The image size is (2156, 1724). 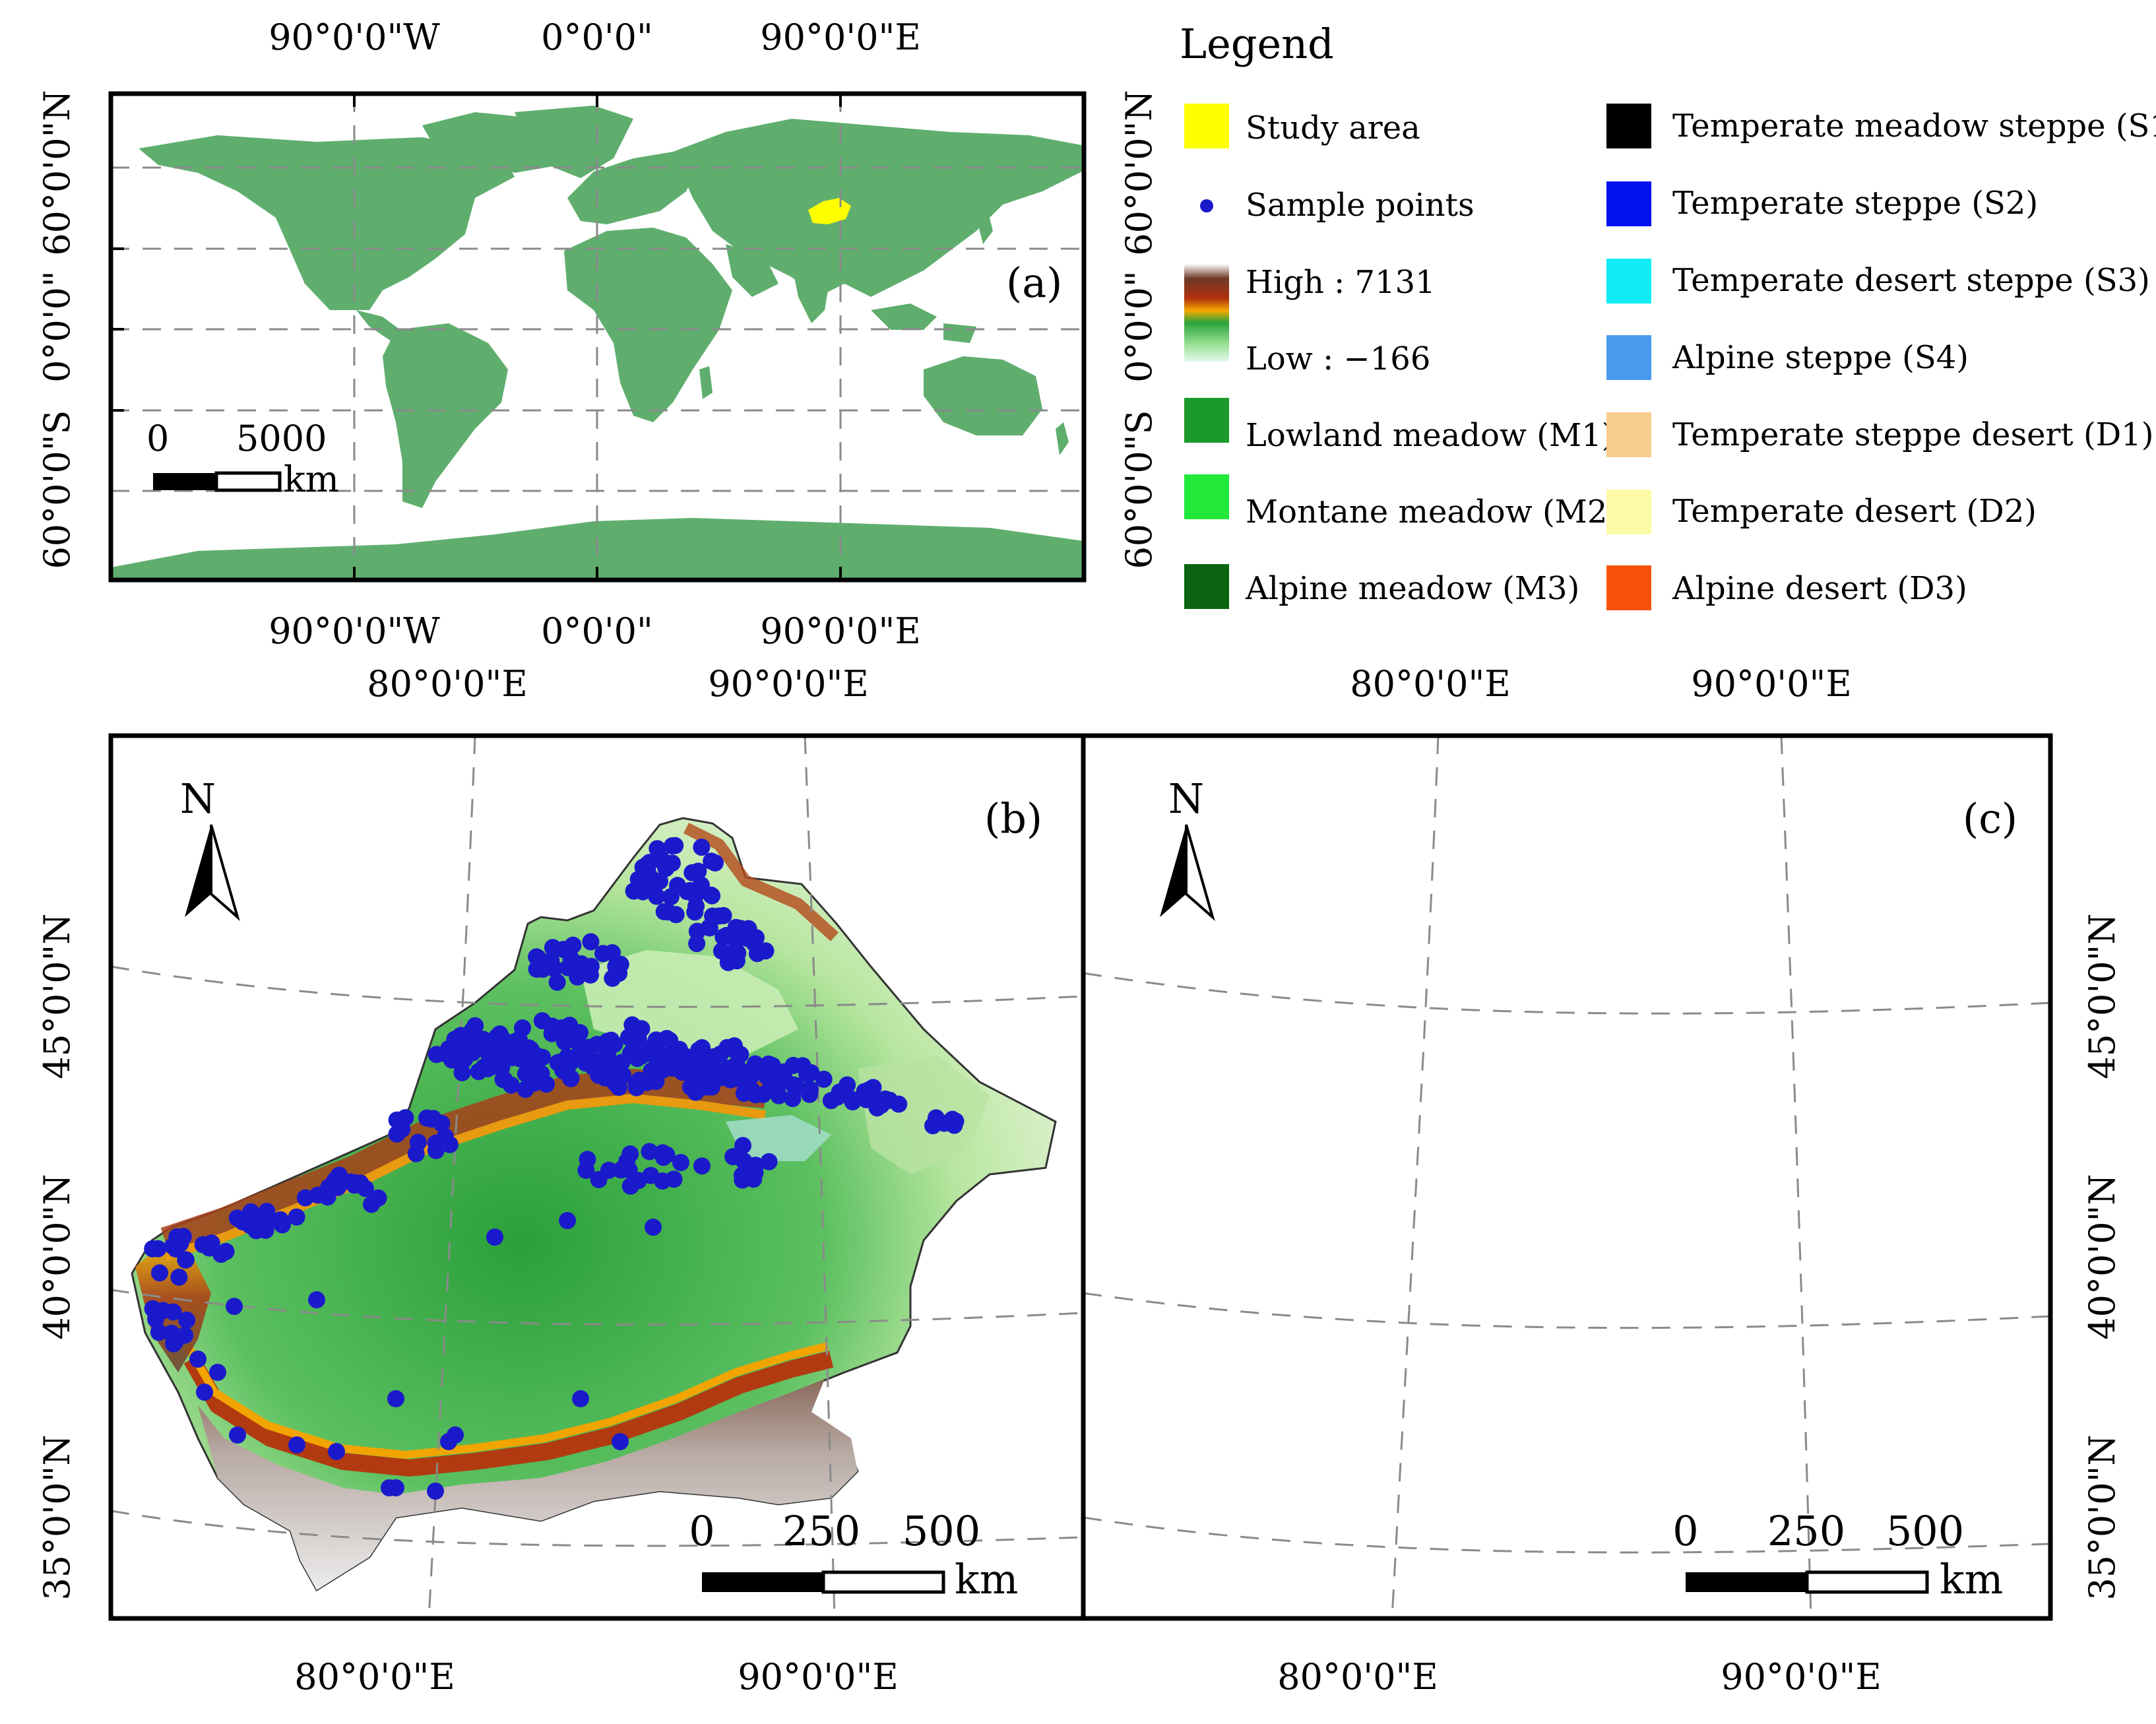 What do you see at coordinates (1188, 848) in the screenshot?
I see `panel-c-north-arrow: N` at bounding box center [1188, 848].